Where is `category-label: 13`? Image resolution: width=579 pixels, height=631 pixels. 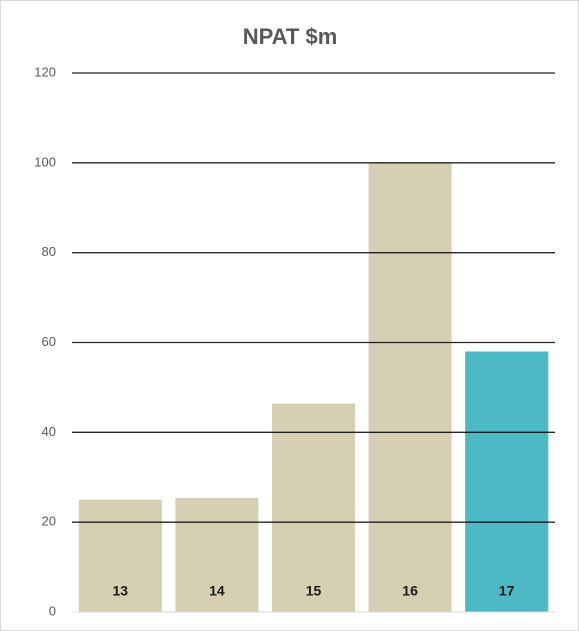 category-label: 13 is located at coordinates (121, 591).